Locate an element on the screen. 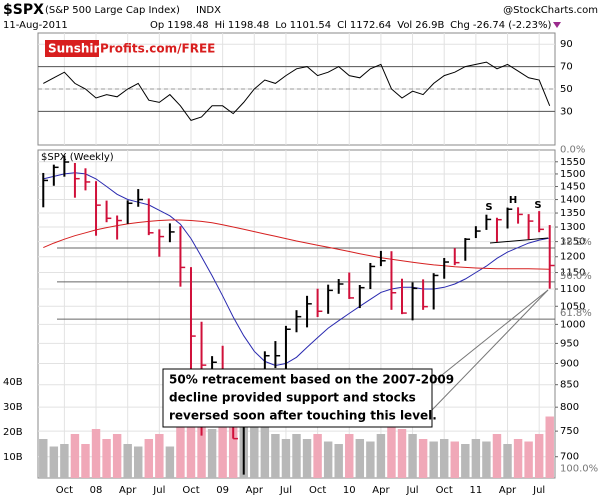 Image resolution: width=602 pixels, height=502 pixels. y-tick-label: 1500 is located at coordinates (572, 174).